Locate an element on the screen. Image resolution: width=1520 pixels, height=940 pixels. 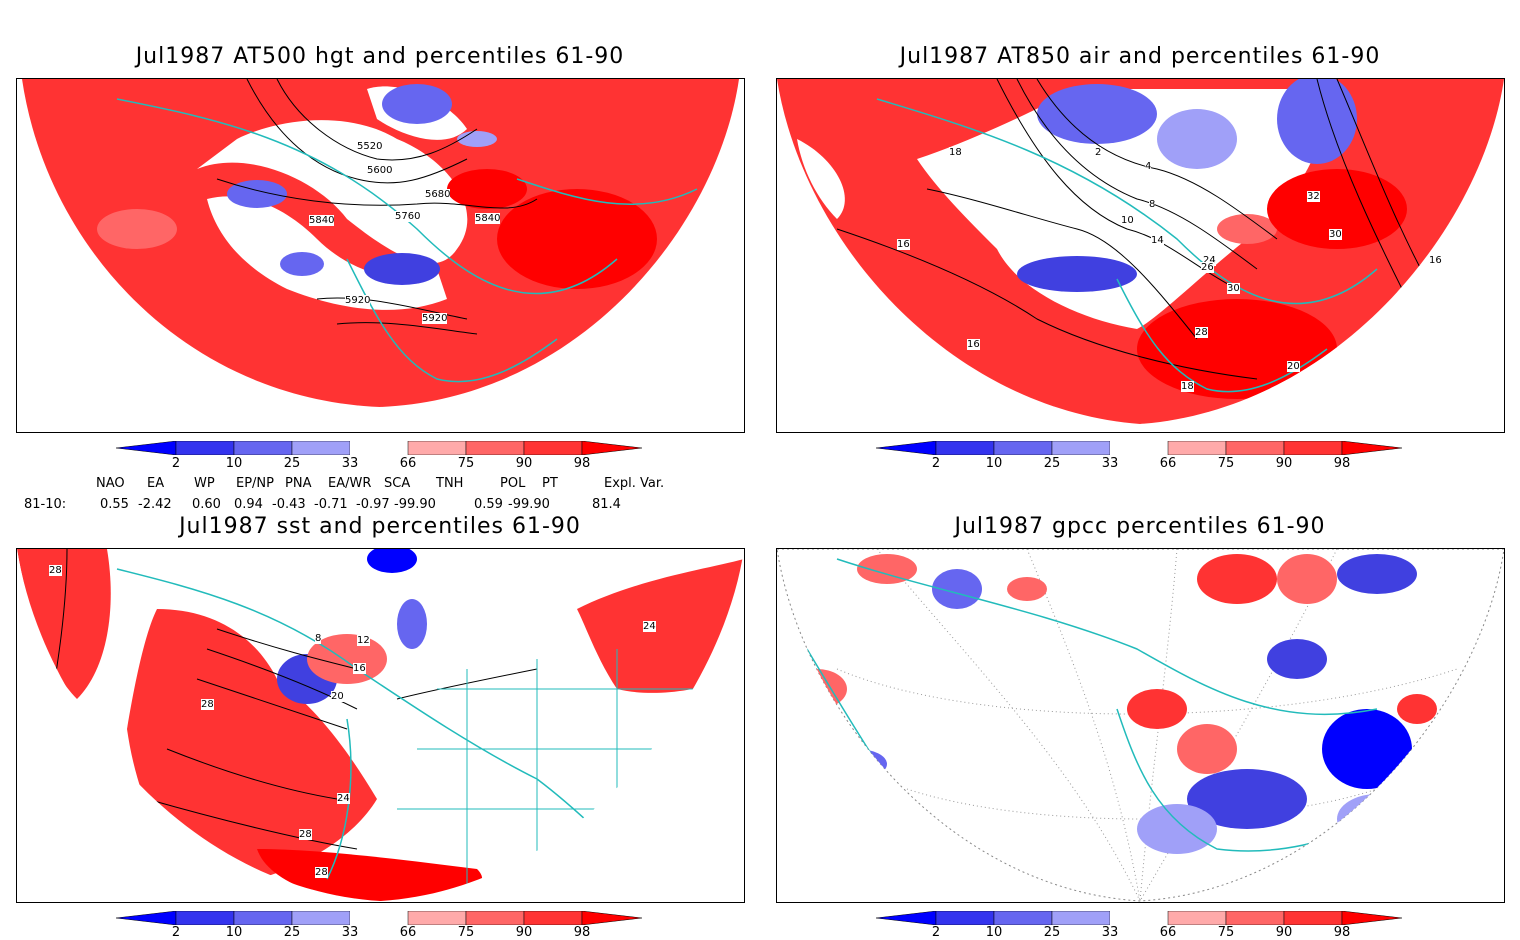
index-name: WP is located at coordinates (204, 483).